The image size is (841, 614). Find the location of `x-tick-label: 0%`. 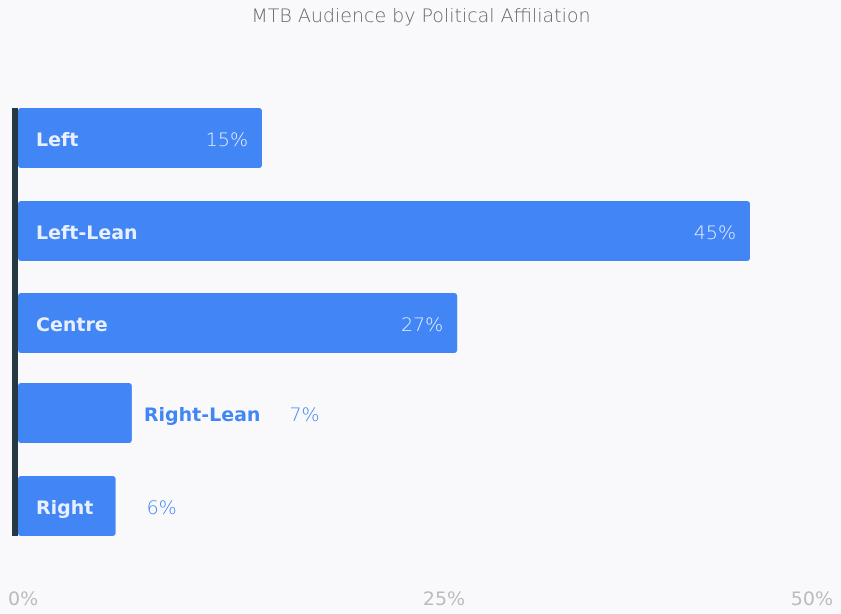

x-tick-label: 0% is located at coordinates (23, 599).